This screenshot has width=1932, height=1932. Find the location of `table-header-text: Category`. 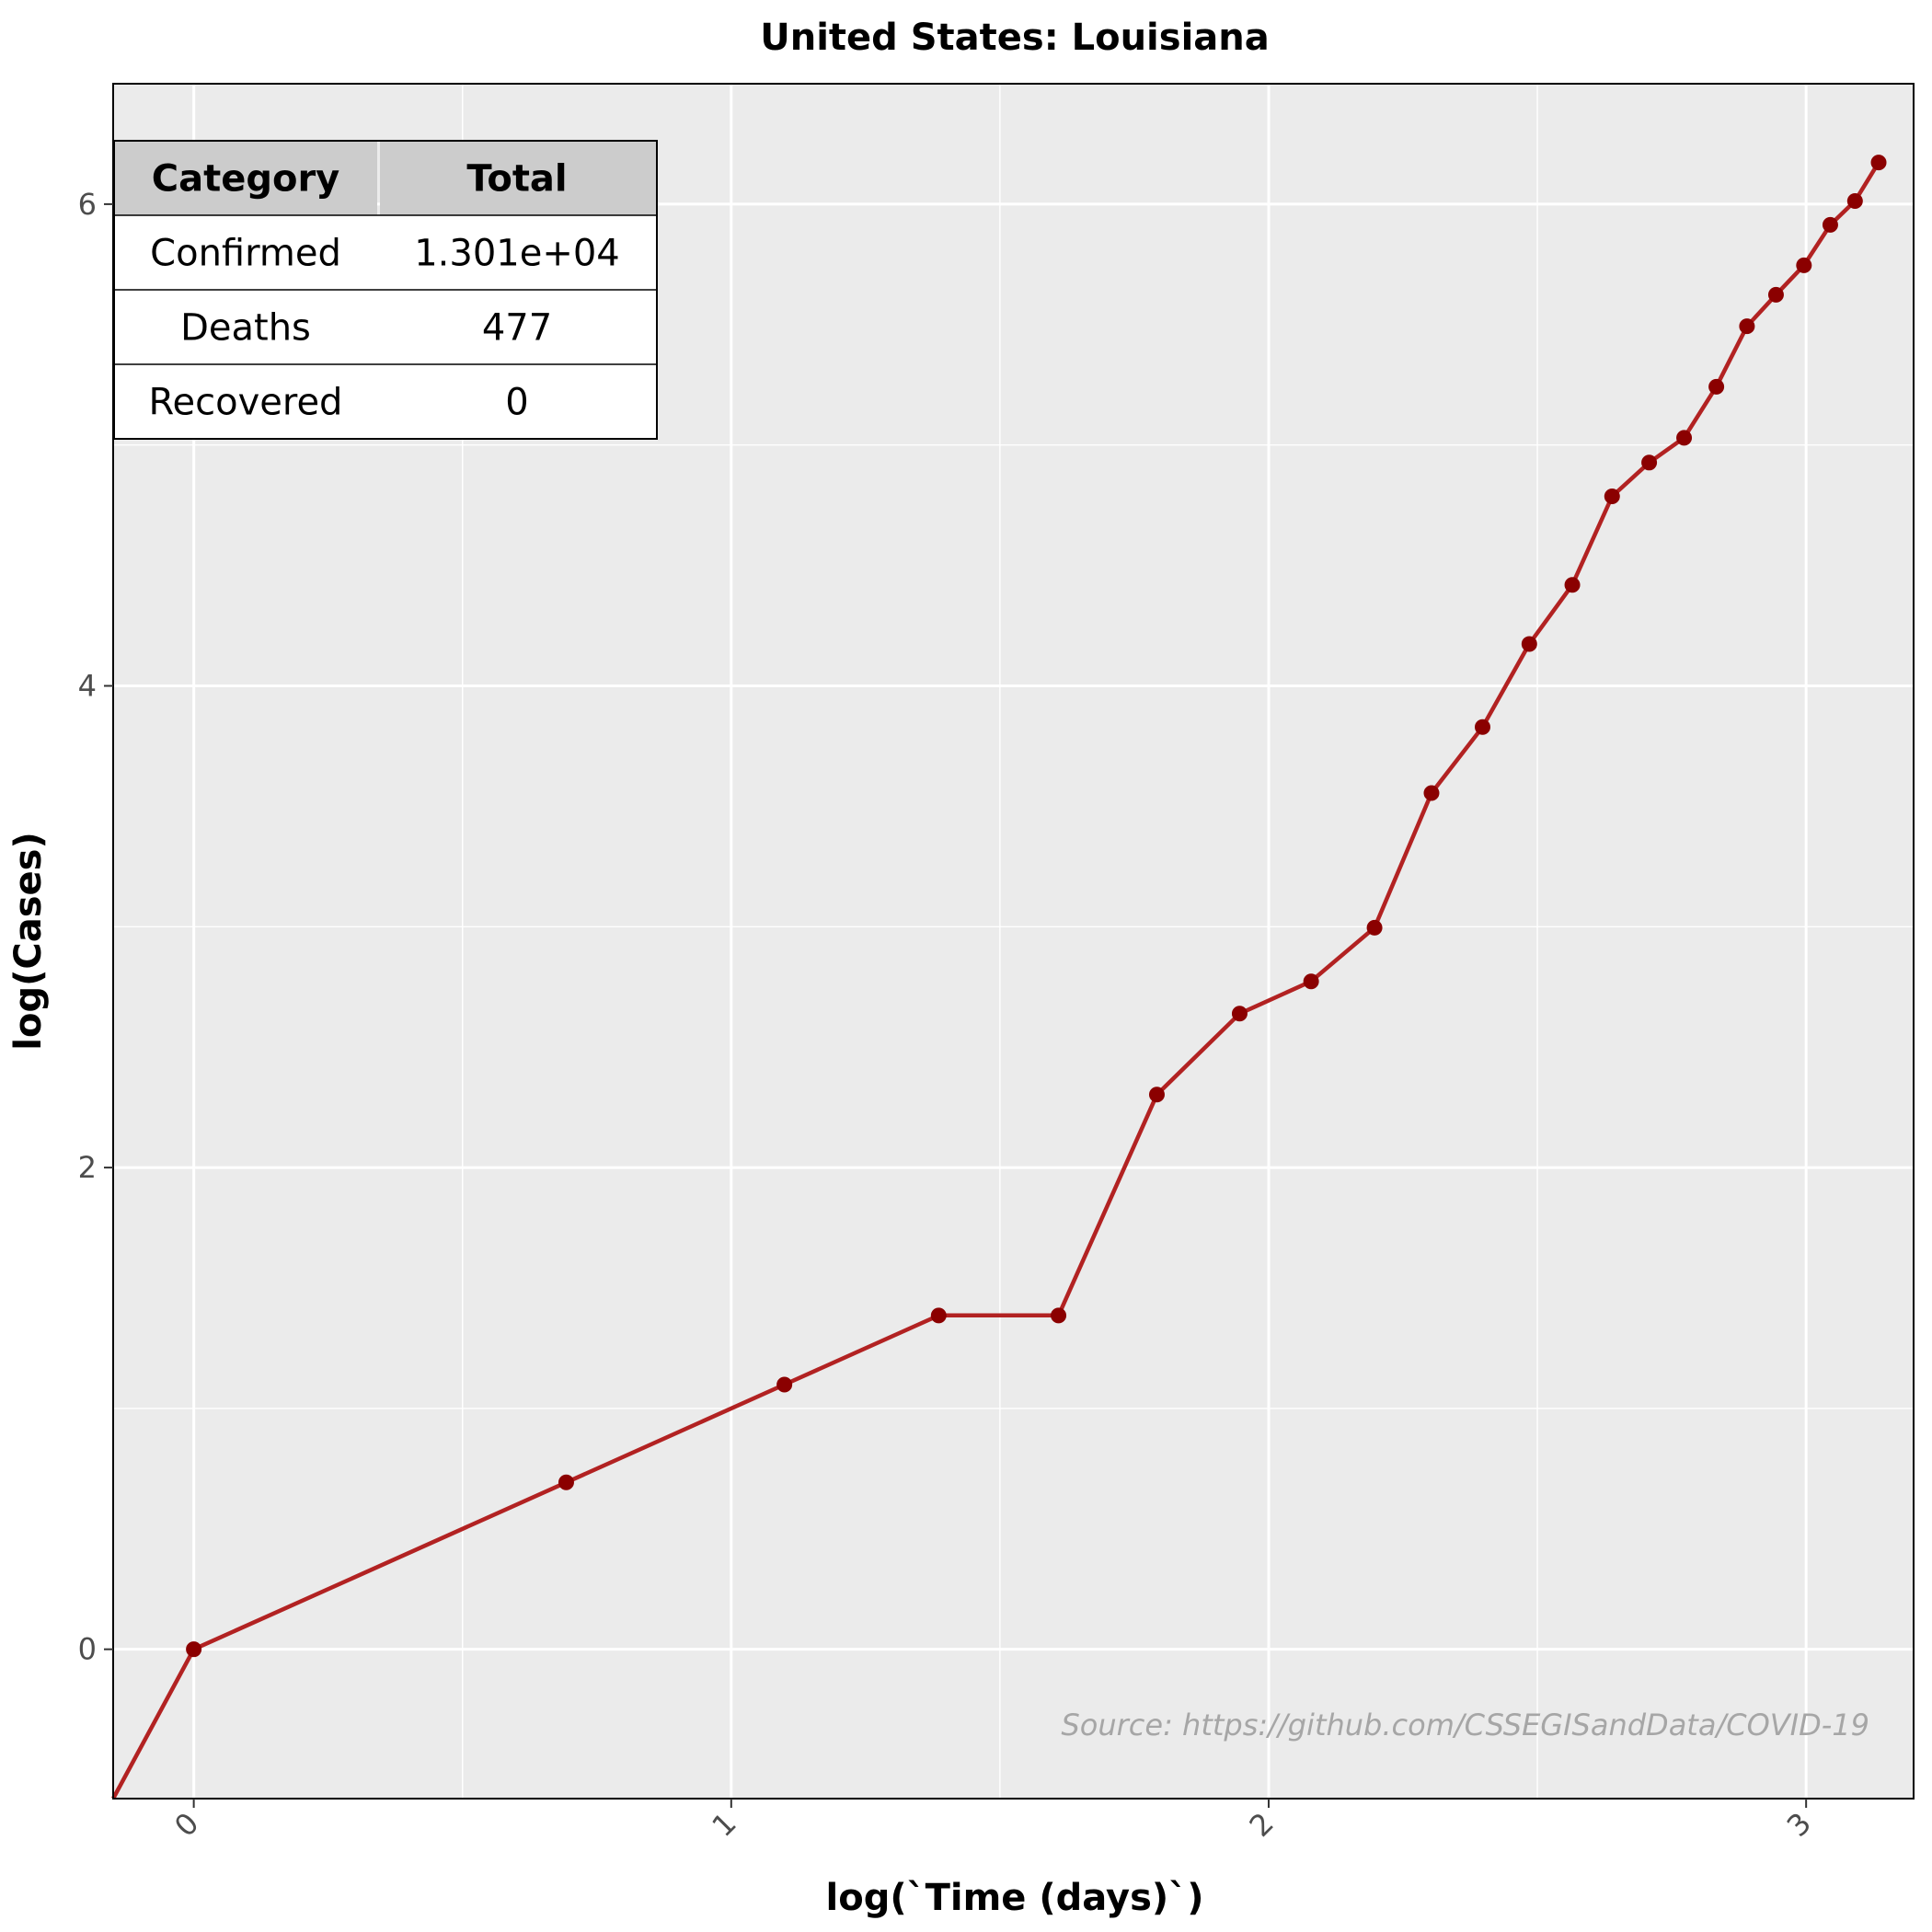

table-header-text: Category is located at coordinates (246, 179).